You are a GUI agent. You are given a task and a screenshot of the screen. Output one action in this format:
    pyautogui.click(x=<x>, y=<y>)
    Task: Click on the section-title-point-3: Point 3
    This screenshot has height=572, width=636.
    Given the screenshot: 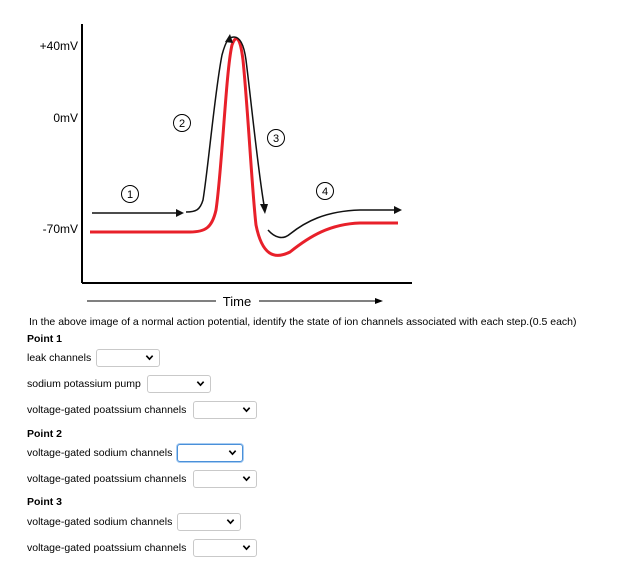 What is the action you would take?
    pyautogui.click(x=45, y=502)
    